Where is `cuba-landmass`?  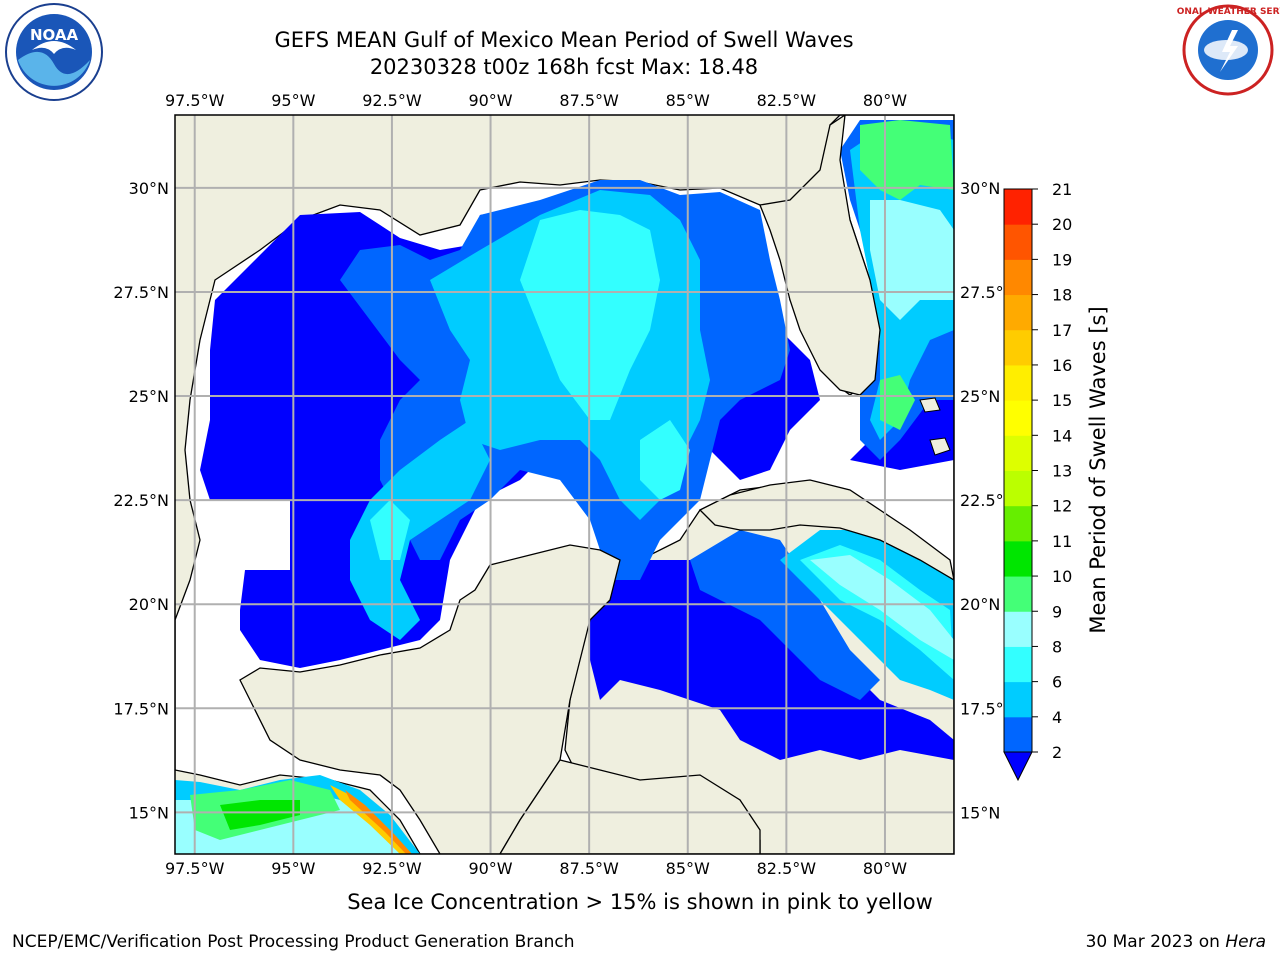
cuba-landmass is located at coordinates (826, 530).